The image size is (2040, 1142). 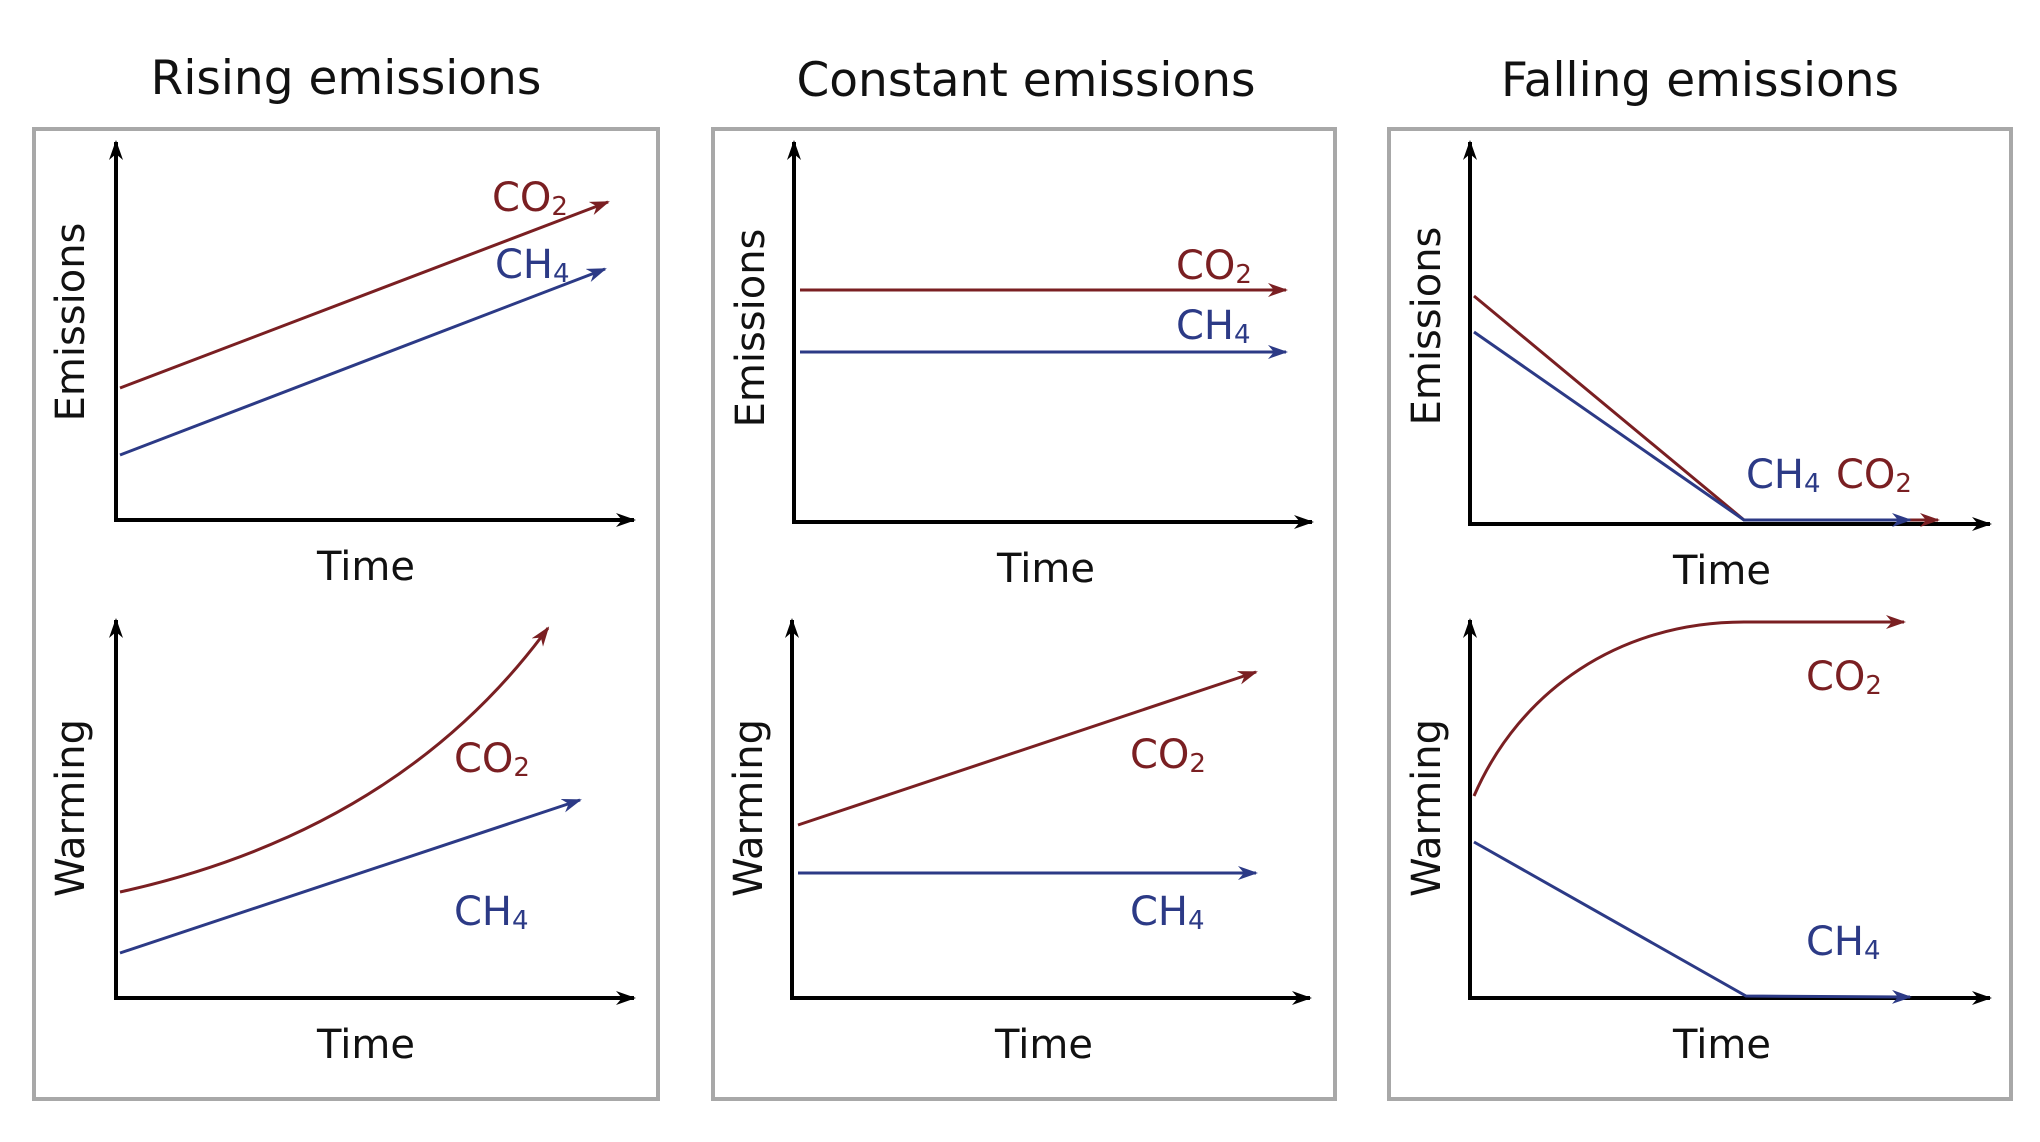 I want to click on co2-warming-line, so click(x=1027, y=748).